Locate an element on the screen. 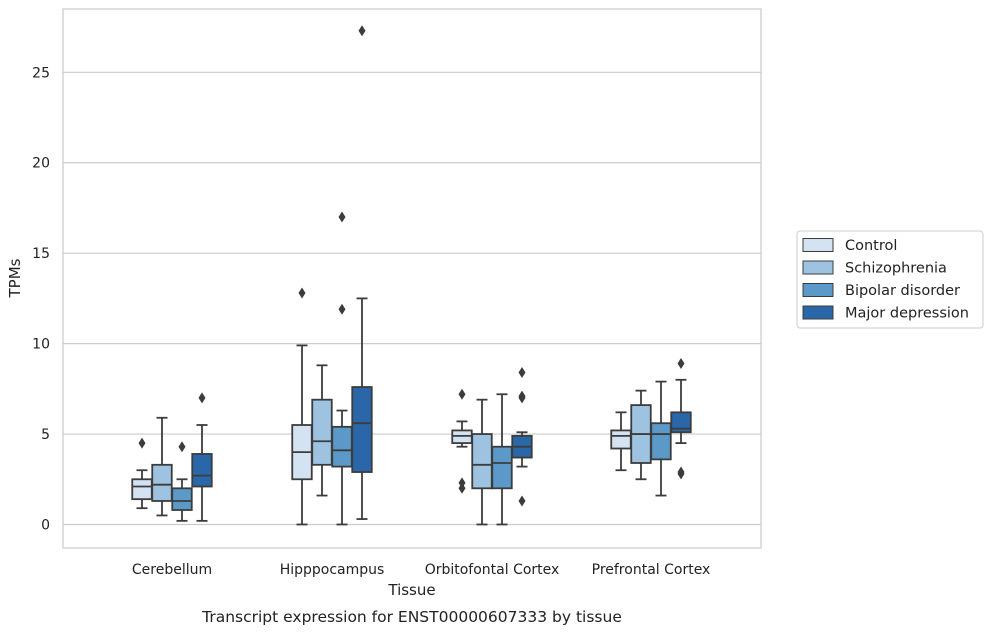 The height and width of the screenshot is (634, 993). x-tick-label: Cerebellum is located at coordinates (172, 570).